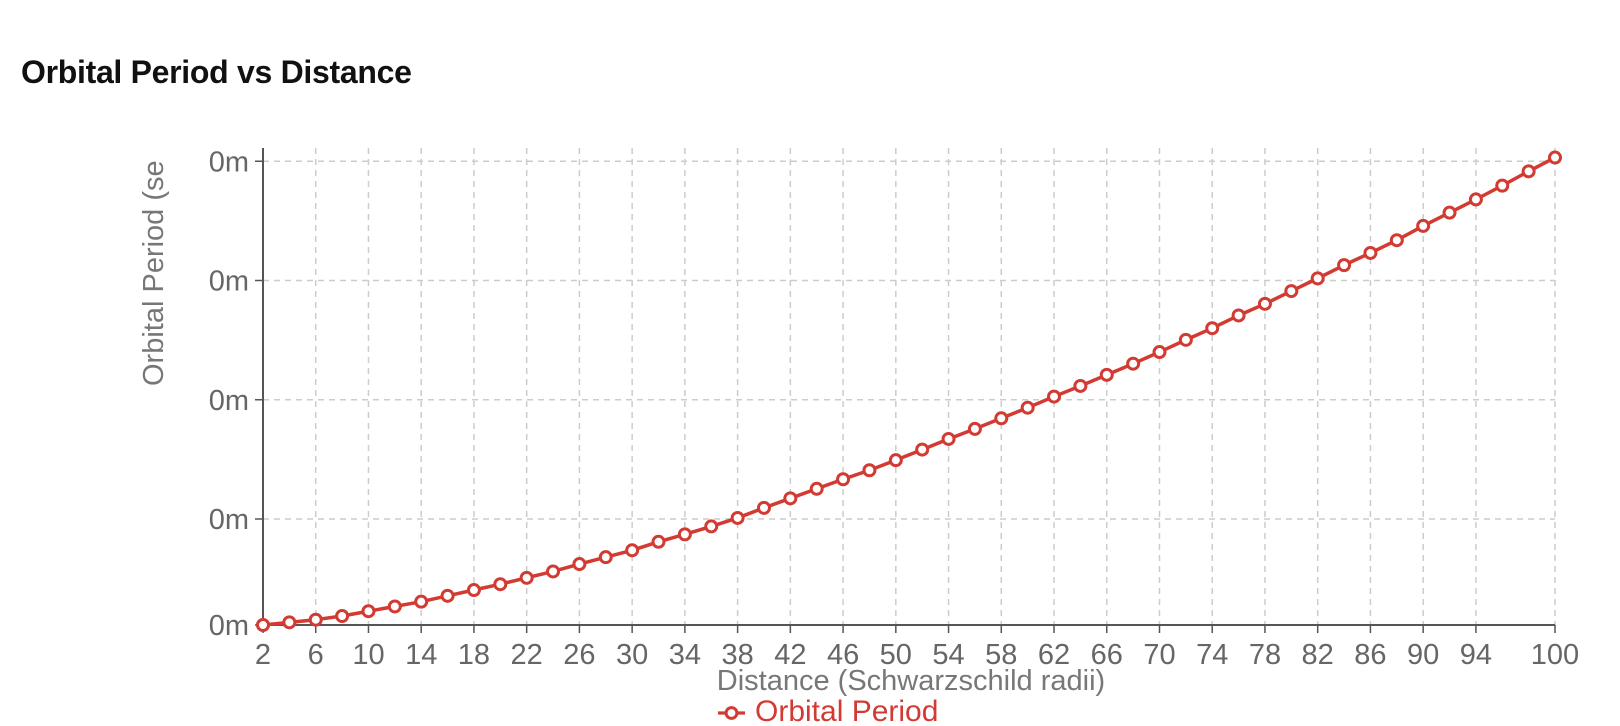 This screenshot has width=1620, height=726. I want to click on x-tick-label: 90, so click(1423, 655).